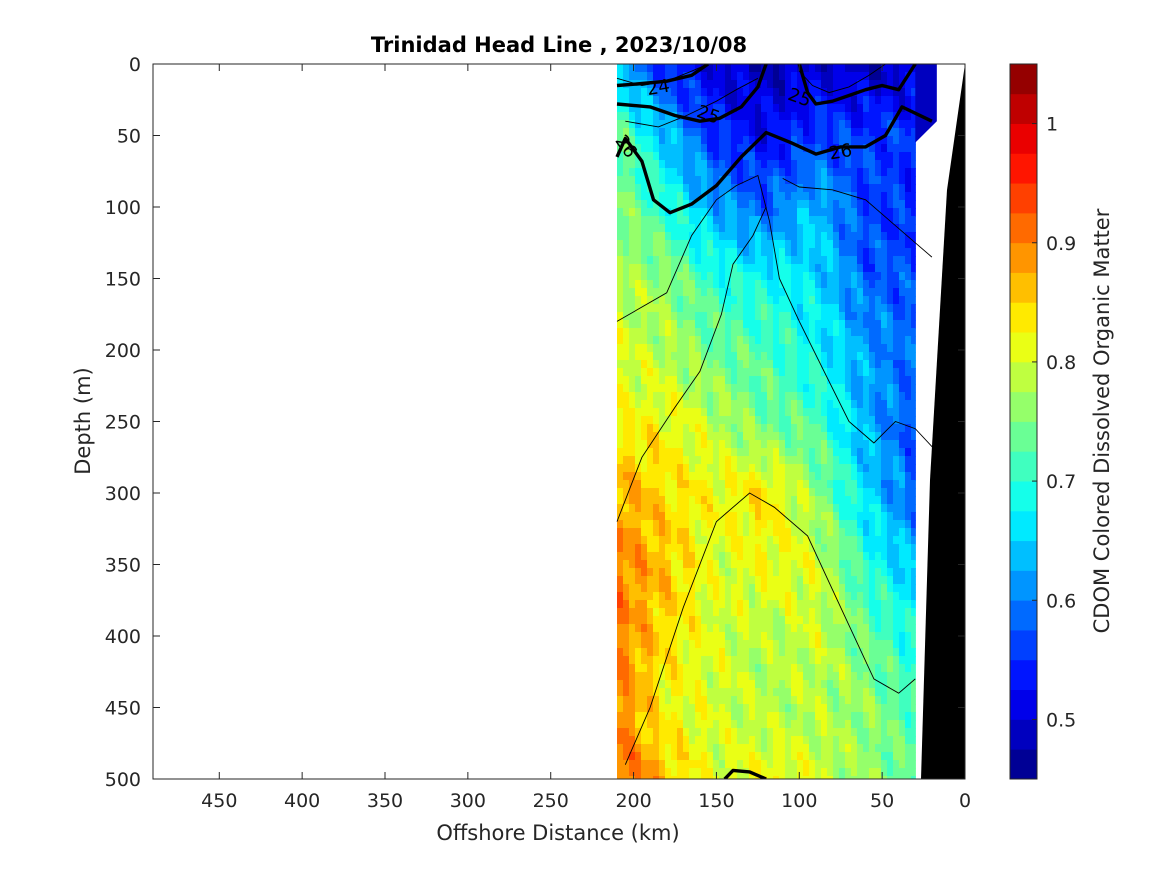 This screenshot has width=1167, height=875. I want to click on colorbar-label: CDOM Colored Dissolved Organic Matter, so click(1102, 420).